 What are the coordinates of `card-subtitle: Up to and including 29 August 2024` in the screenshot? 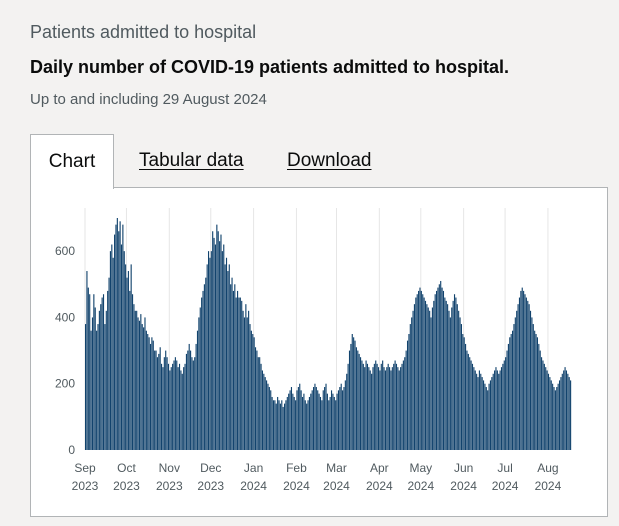 It's located at (148, 99).